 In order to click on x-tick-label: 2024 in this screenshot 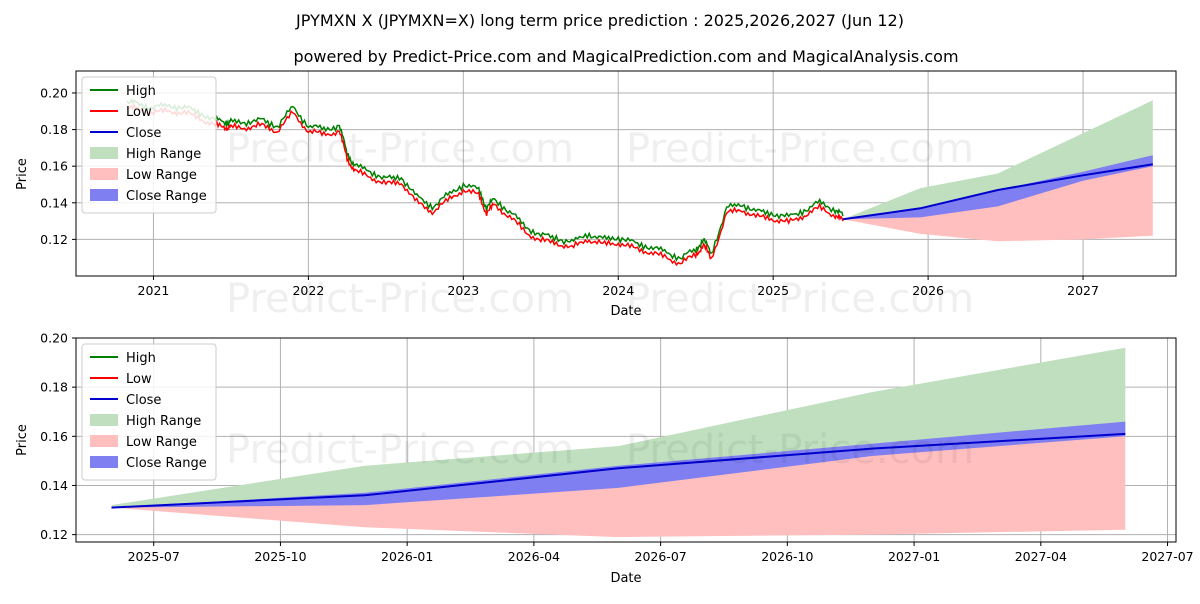, I will do `click(618, 290)`.